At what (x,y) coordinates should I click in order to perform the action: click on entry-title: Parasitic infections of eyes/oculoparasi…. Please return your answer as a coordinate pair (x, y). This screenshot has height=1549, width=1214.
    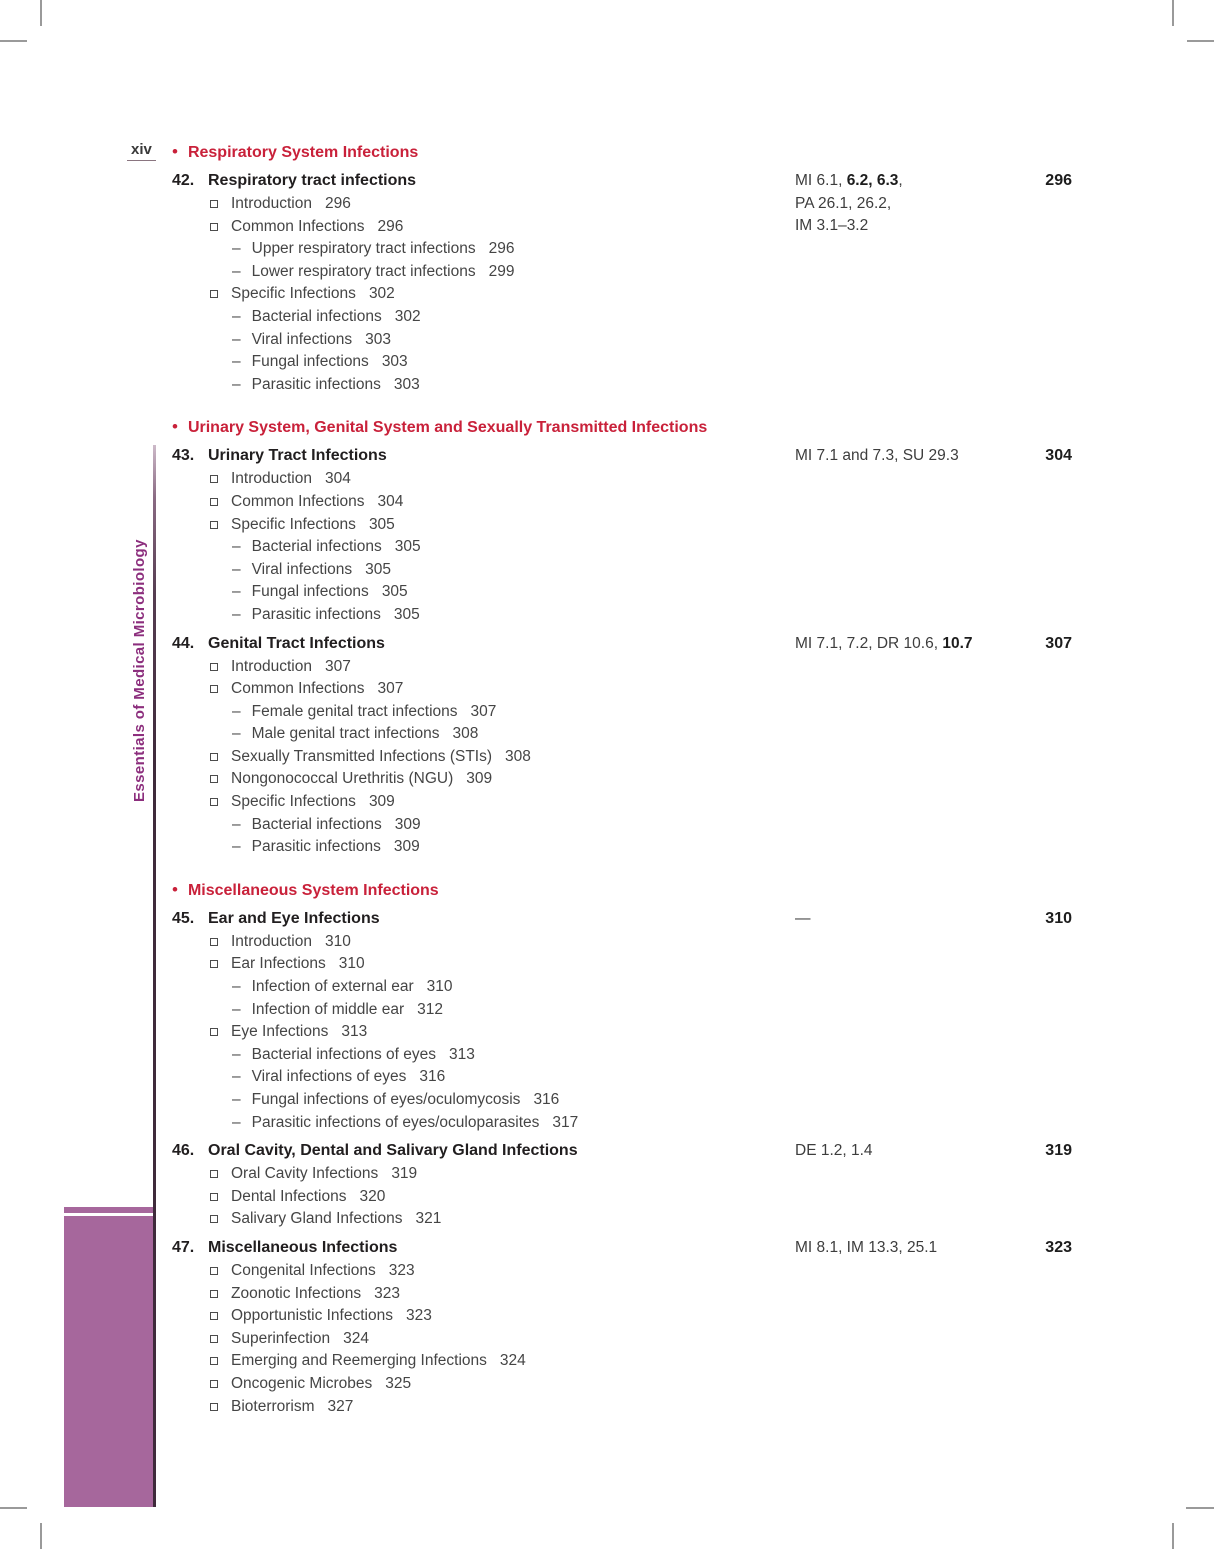
    Looking at the image, I should click on (395, 1122).